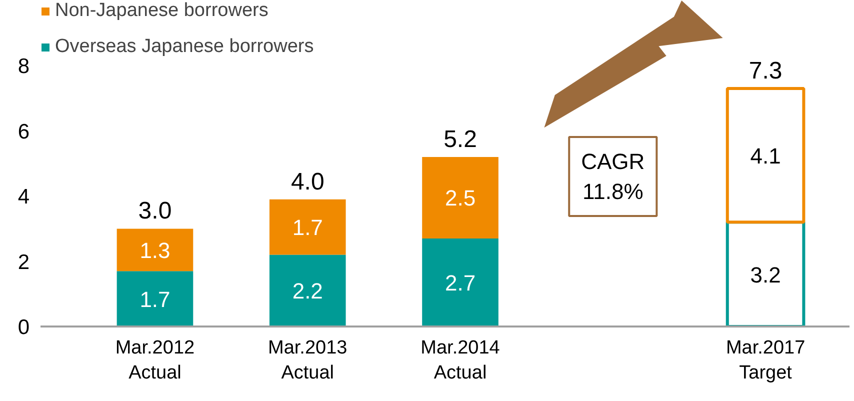 The image size is (854, 401). What do you see at coordinates (24, 66) in the screenshot?
I see `y-tick-label: 8` at bounding box center [24, 66].